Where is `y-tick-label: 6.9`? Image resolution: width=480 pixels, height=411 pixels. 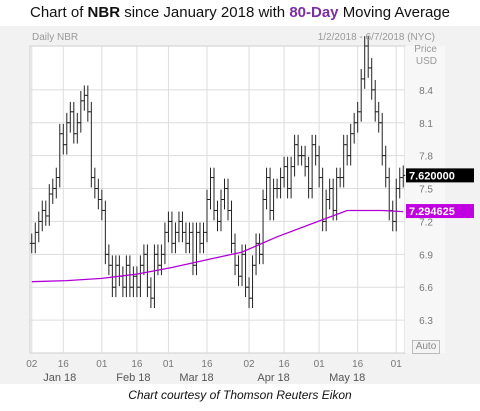
y-tick-label: 6.9 is located at coordinates (426, 255).